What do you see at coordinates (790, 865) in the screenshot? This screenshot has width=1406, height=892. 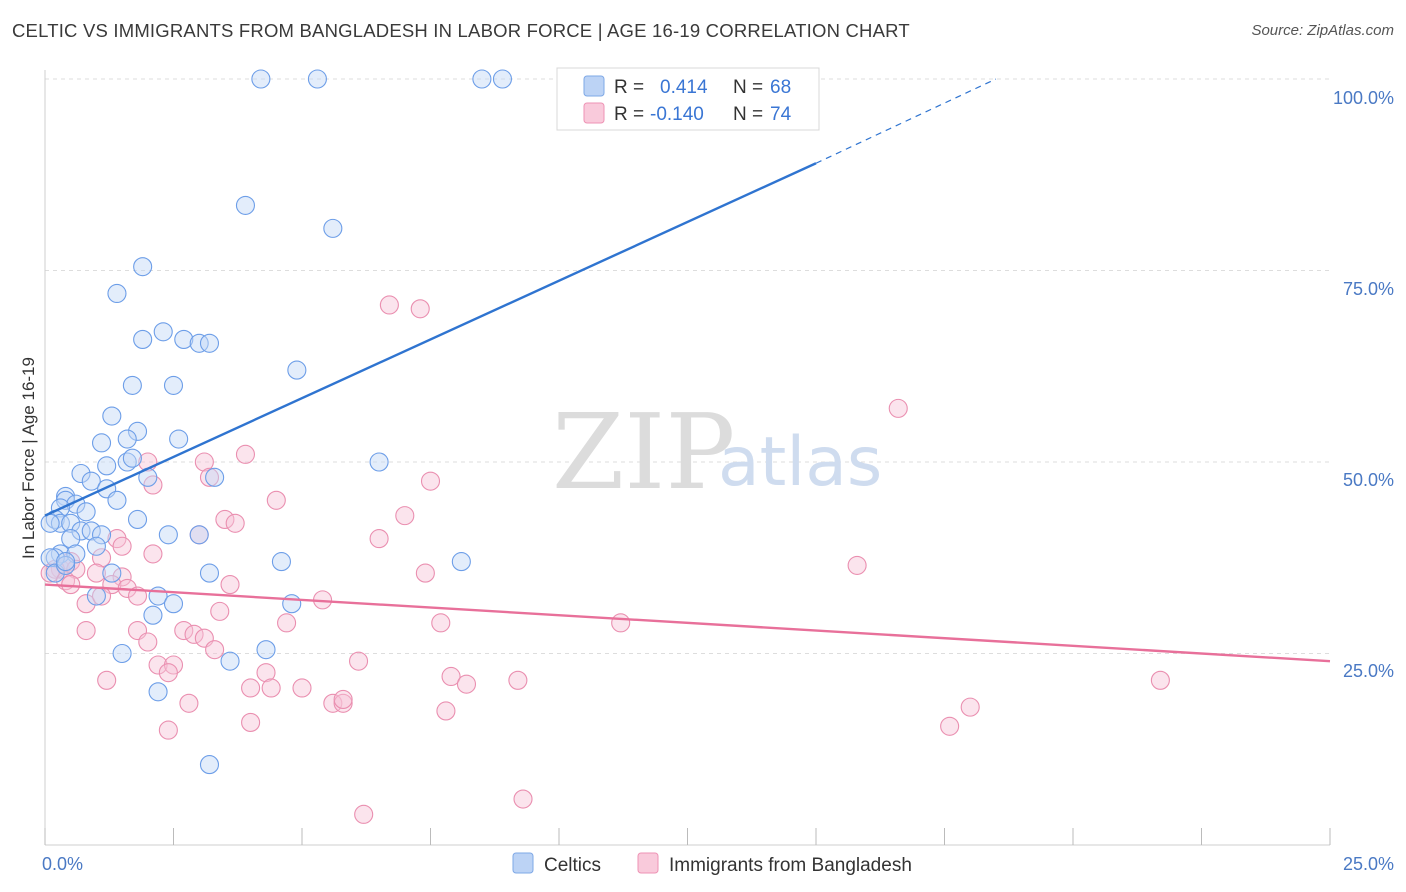 I see `legend-bottom-bangladesh-label: Immigrants from Bangladesh` at bounding box center [790, 865].